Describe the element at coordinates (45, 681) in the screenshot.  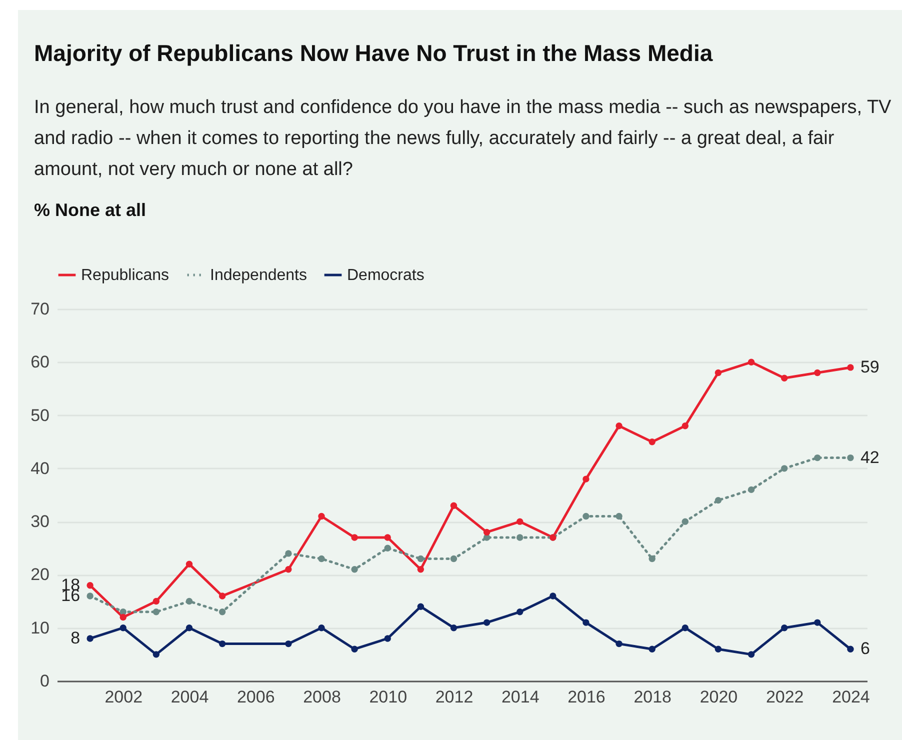
I see `y-tick-label: 0` at that location.